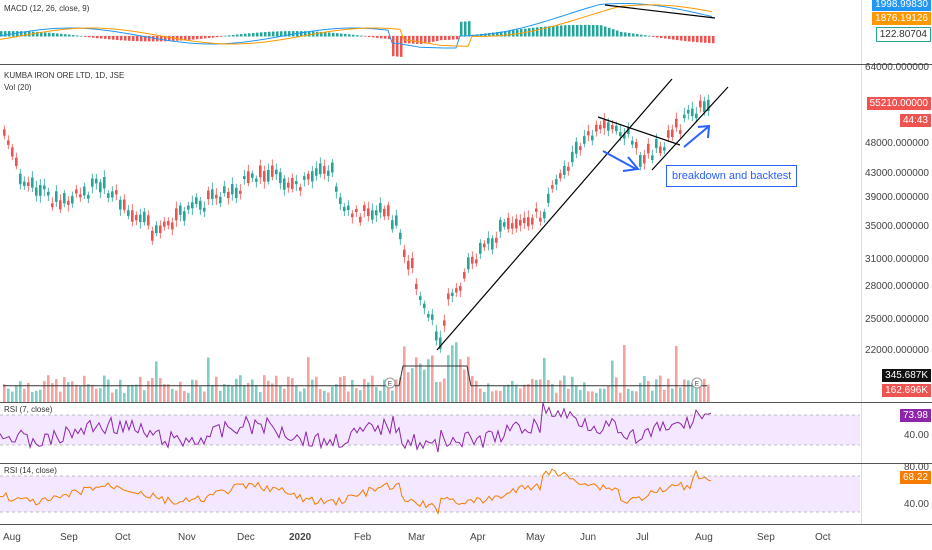 The width and height of the screenshot is (932, 550). What do you see at coordinates (732, 176) in the screenshot?
I see `annotation-label: breakdown and backtest` at bounding box center [732, 176].